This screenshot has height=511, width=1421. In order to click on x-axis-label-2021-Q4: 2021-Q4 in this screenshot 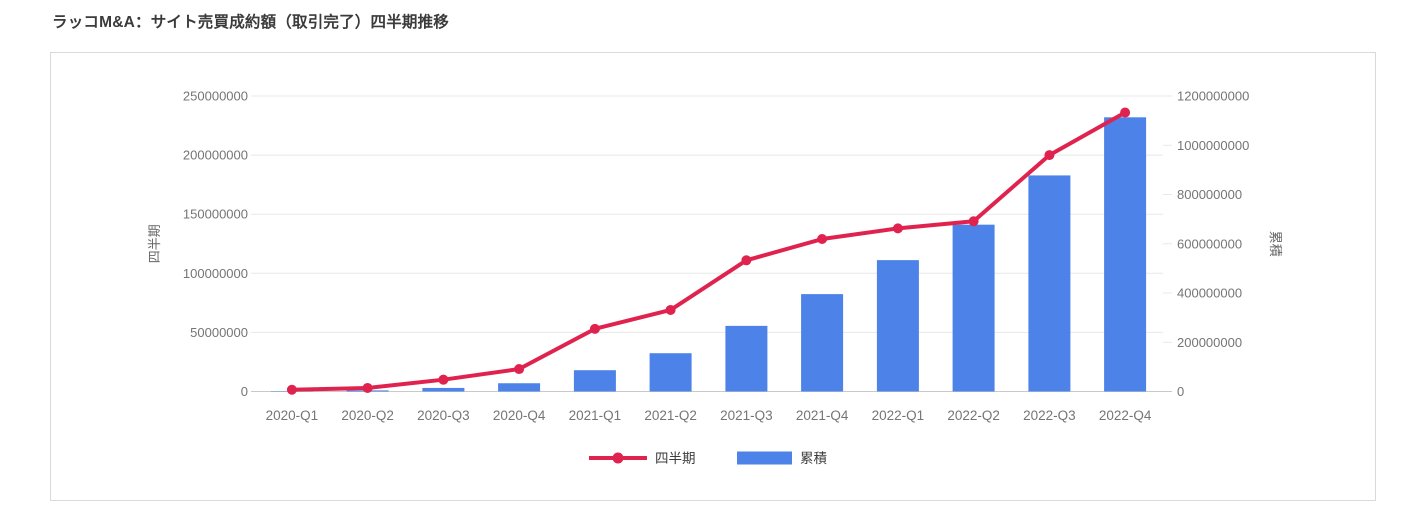, I will do `click(822, 415)`.